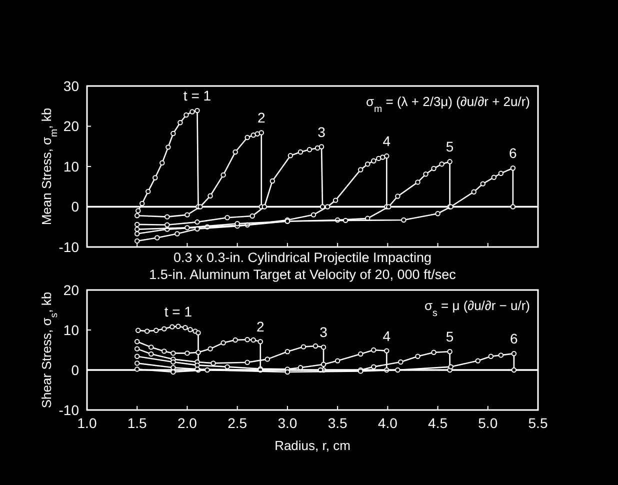 The image size is (618, 485). I want to click on x-tick-label: 4.5, so click(438, 423).